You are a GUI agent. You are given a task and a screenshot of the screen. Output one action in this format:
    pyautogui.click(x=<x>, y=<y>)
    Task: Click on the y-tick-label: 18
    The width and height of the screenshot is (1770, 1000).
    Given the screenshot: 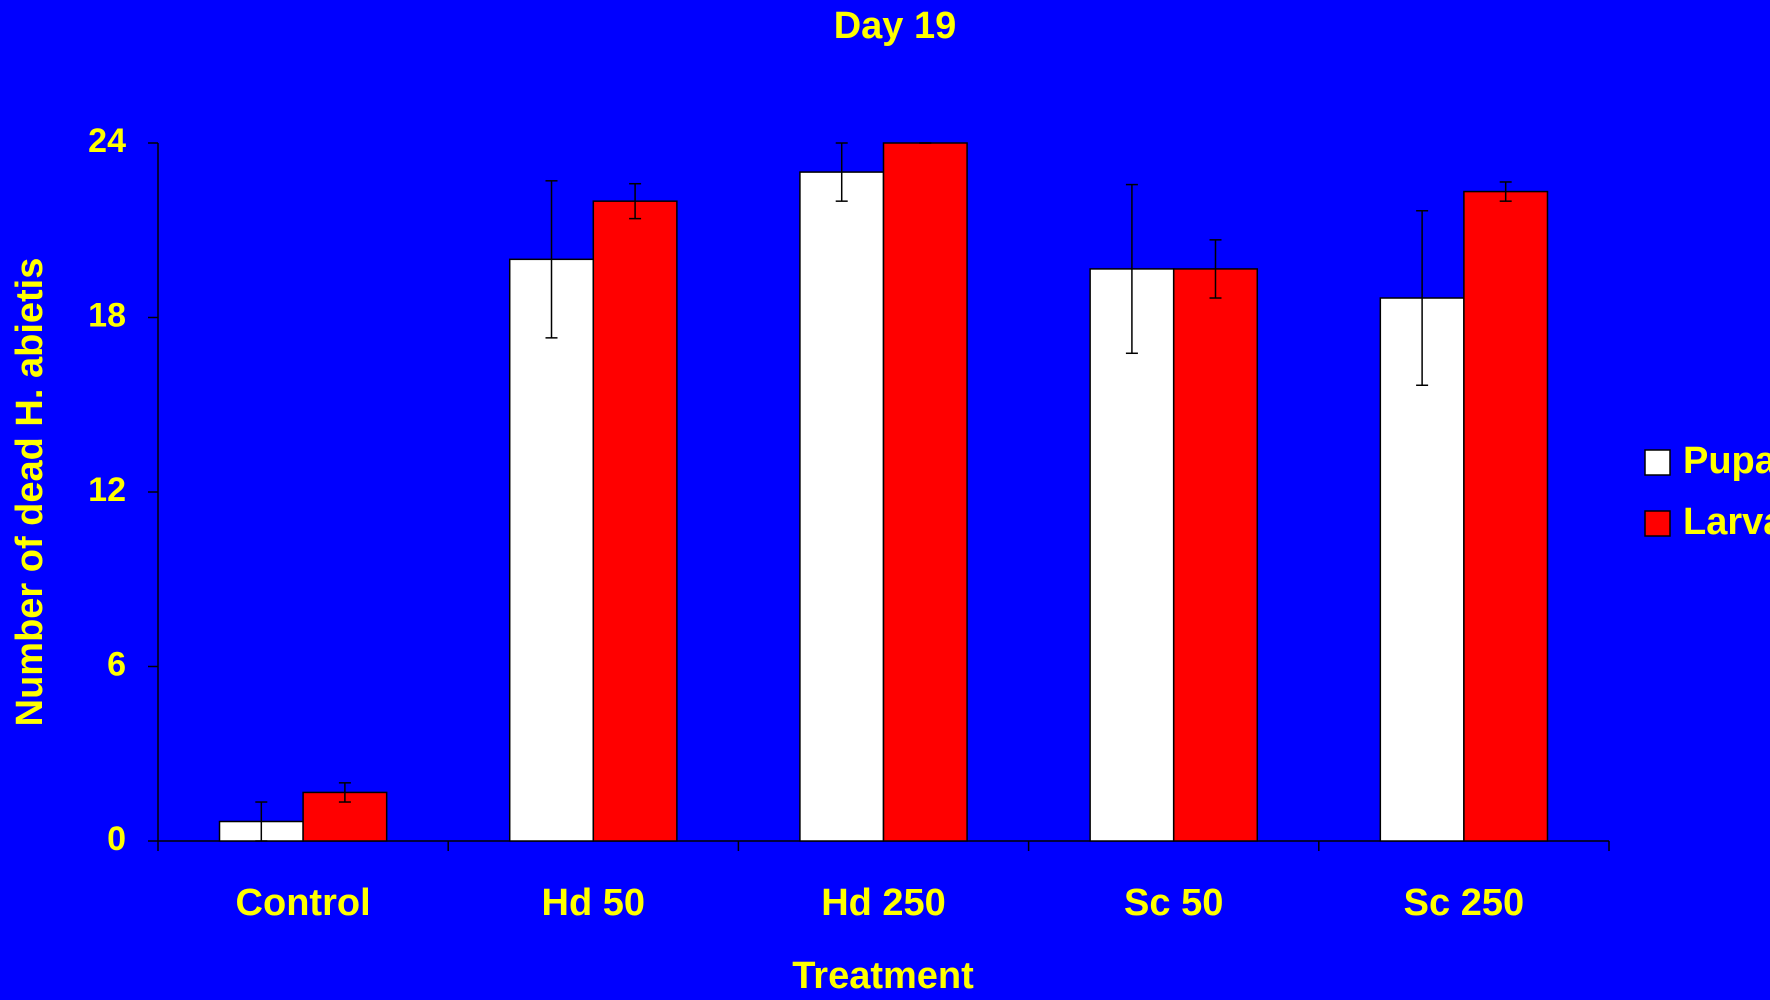 What is the action you would take?
    pyautogui.click(x=107, y=315)
    